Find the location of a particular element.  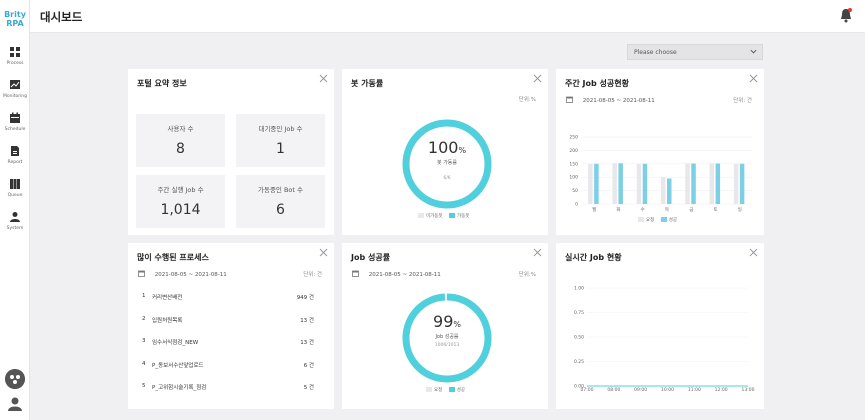

sidebar-item-queue: Queue is located at coordinates (15, 188).